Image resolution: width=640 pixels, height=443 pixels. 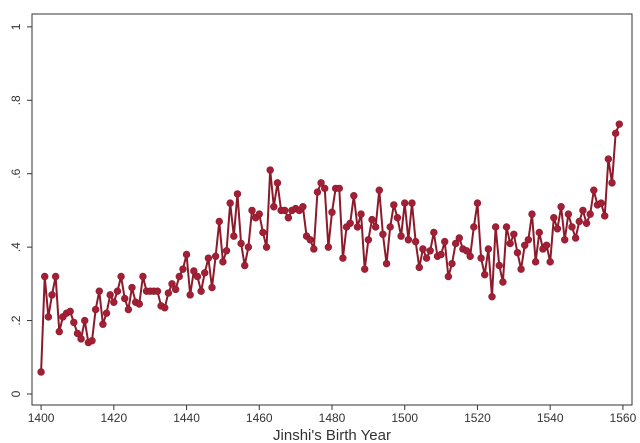 I want to click on y-tick-label: .6, so click(x=16, y=173).